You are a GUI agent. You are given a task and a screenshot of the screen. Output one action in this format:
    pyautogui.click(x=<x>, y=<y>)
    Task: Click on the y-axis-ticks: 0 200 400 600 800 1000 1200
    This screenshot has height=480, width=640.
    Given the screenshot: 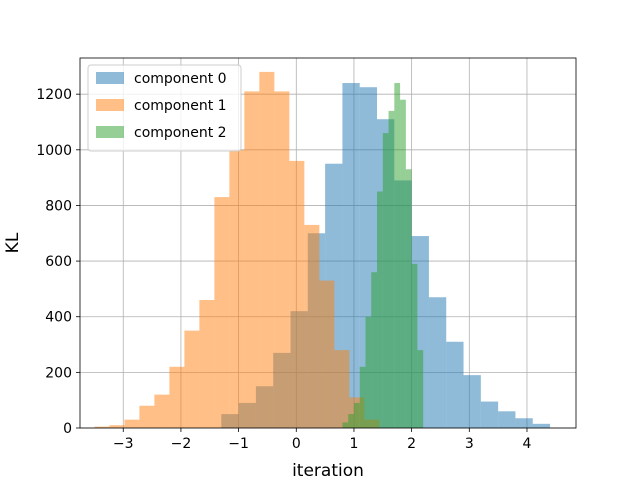 What is the action you would take?
    pyautogui.click(x=58, y=262)
    